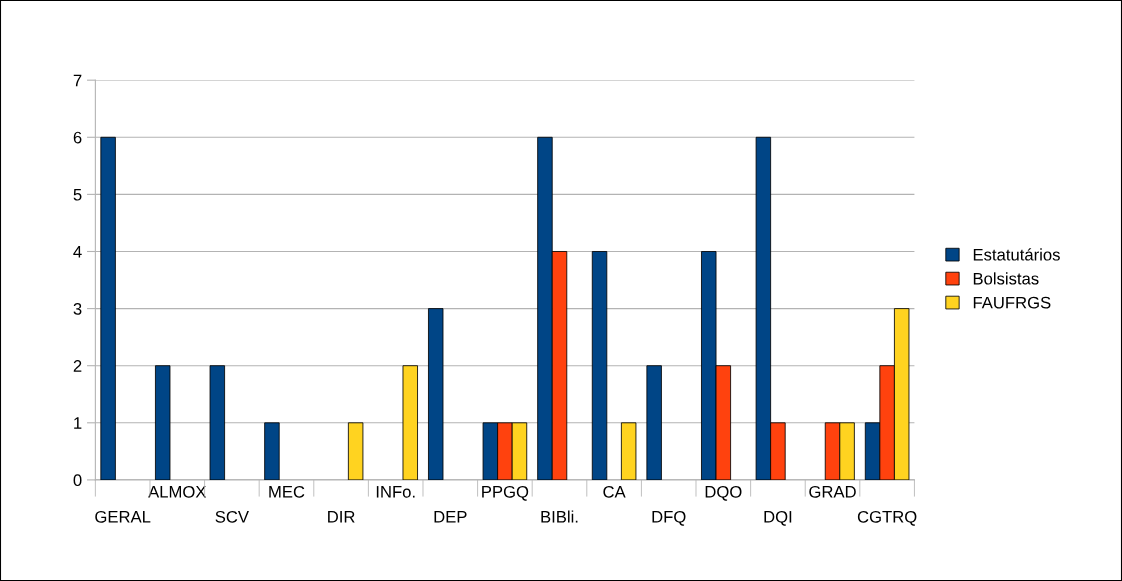  What do you see at coordinates (559, 516) in the screenshot?
I see `x-tick-label: BIBli.` at bounding box center [559, 516].